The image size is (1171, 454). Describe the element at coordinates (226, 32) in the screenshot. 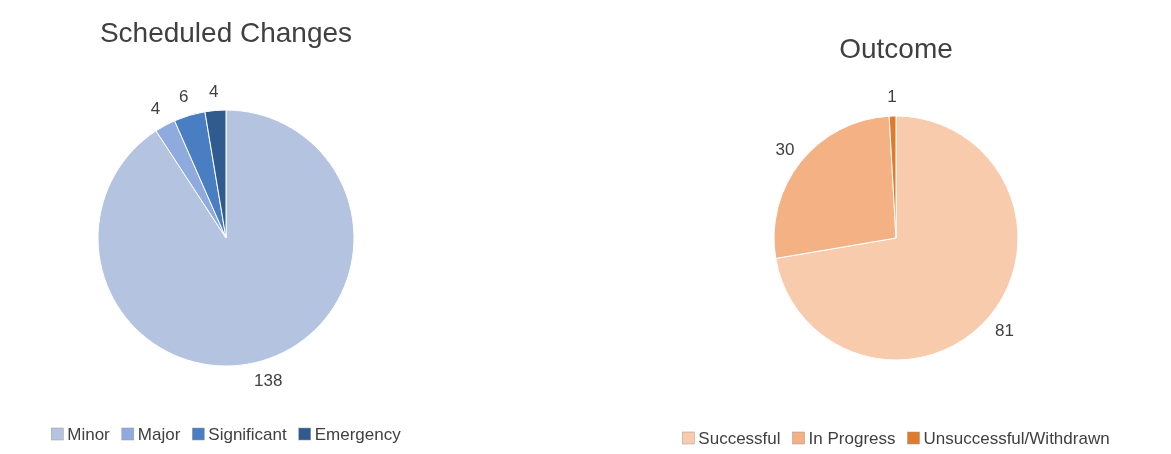

I see `chart-title: Scheduled Changes` at that location.